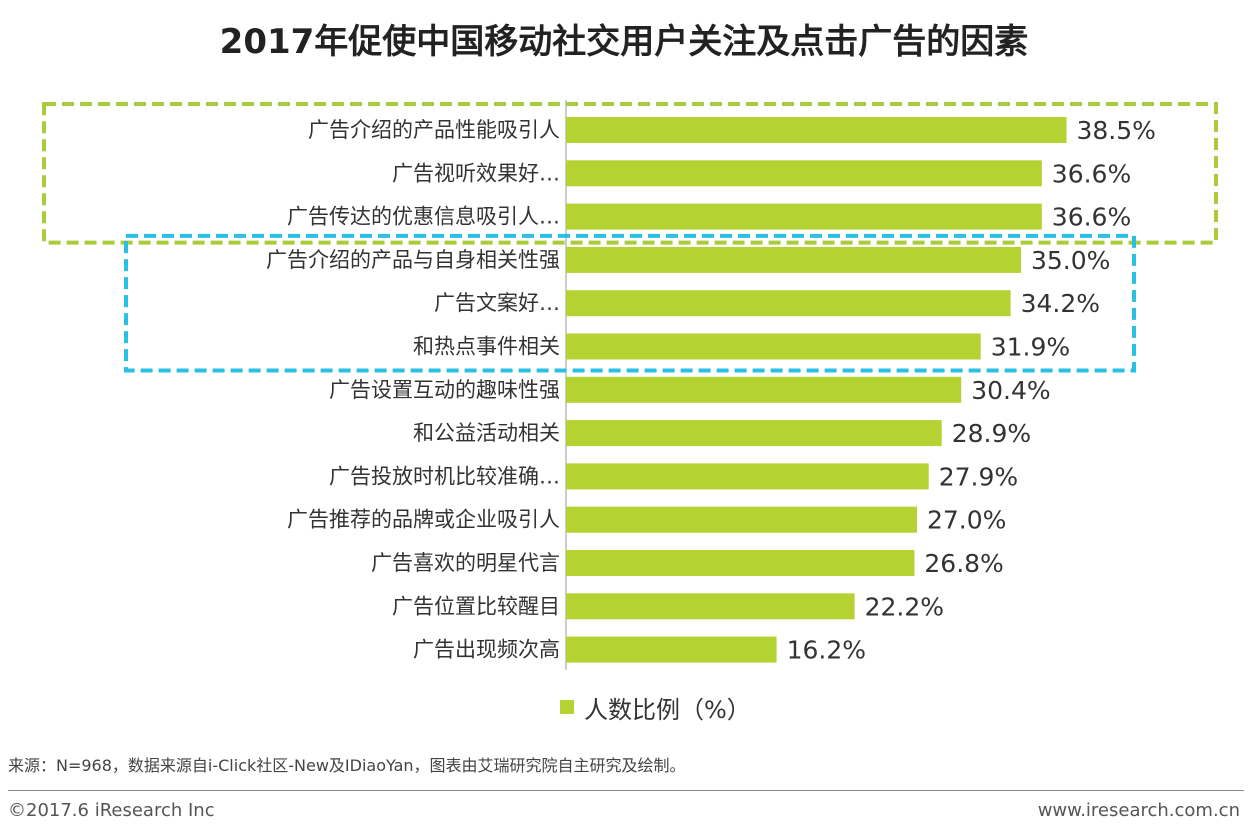  I want to click on legend-label: 人数比例（%）, so click(667, 709).